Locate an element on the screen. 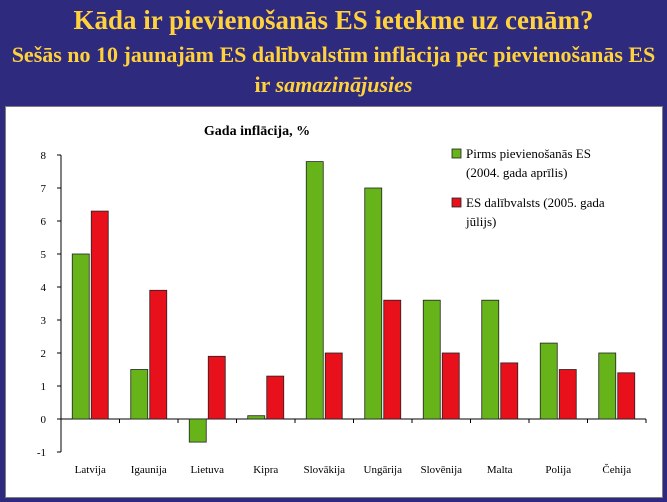  y-tick-label: 8 is located at coordinates (44, 156).